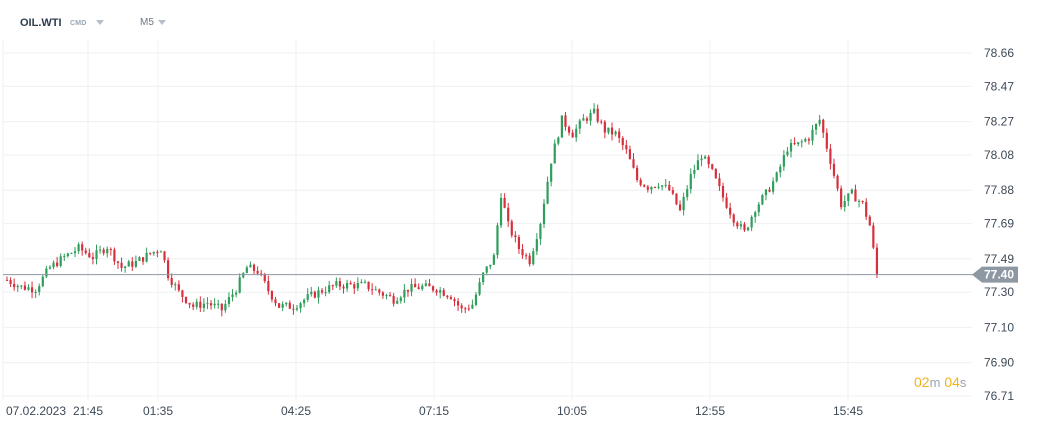 The image size is (1041, 427). What do you see at coordinates (999, 275) in the screenshot?
I see `last-price-label: 77.40` at bounding box center [999, 275].